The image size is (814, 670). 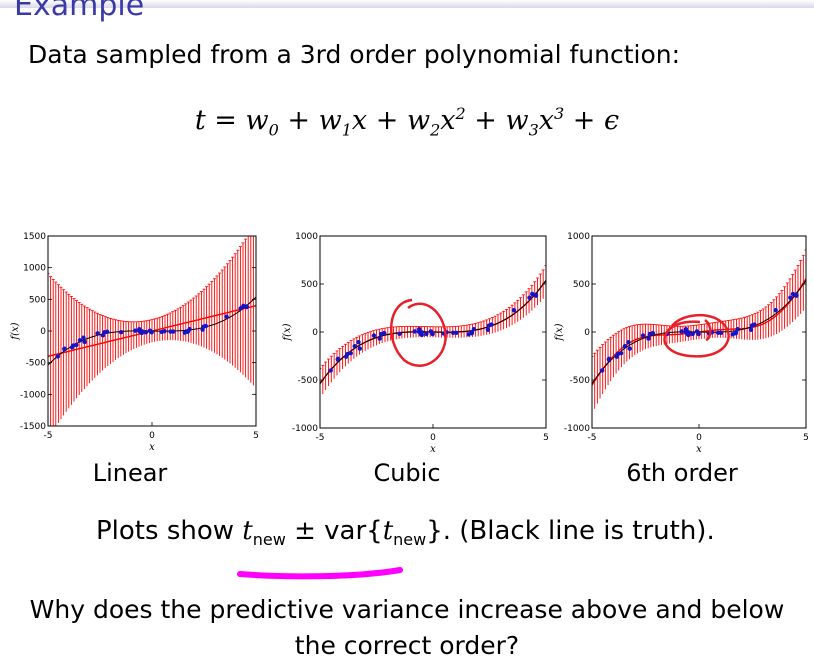 I want to click on slide-title: Example, so click(x=79, y=11).